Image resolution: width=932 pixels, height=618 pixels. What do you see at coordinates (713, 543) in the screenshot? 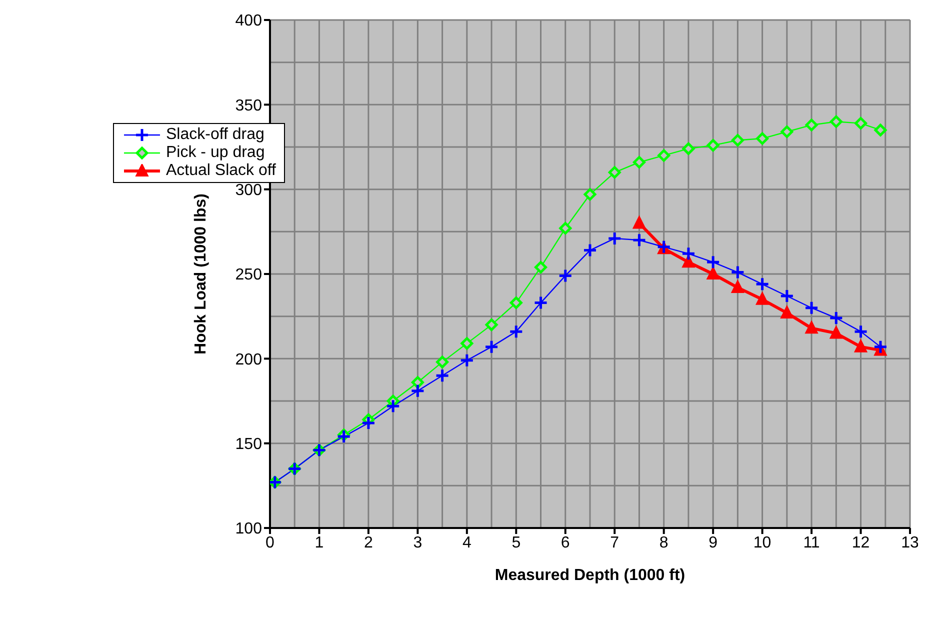
I see `x-tick-label: 9` at bounding box center [713, 543].